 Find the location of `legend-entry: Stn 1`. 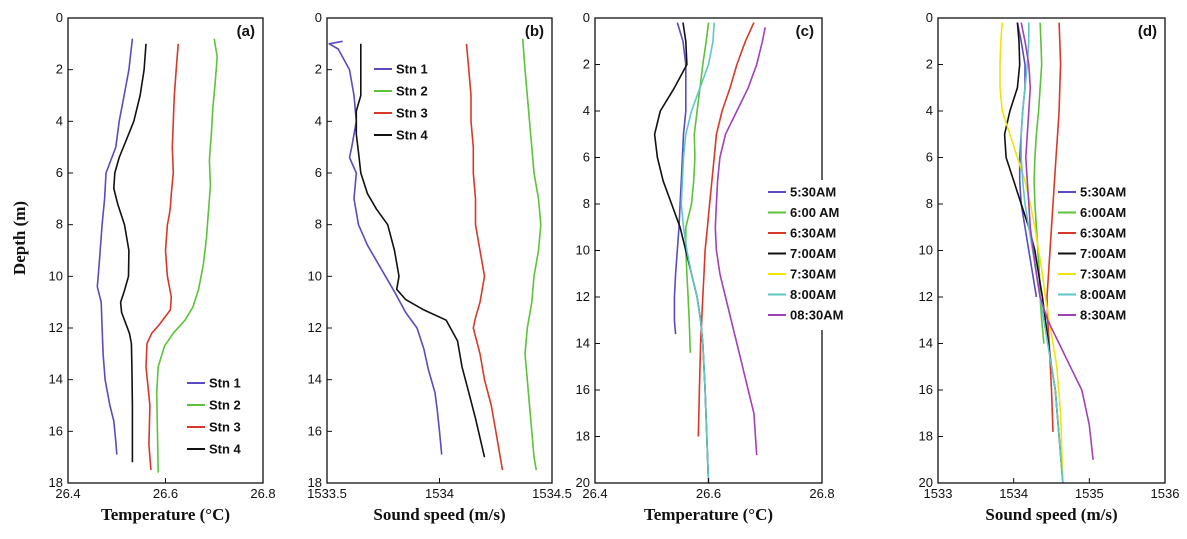

legend-entry: Stn 1 is located at coordinates (225, 383).